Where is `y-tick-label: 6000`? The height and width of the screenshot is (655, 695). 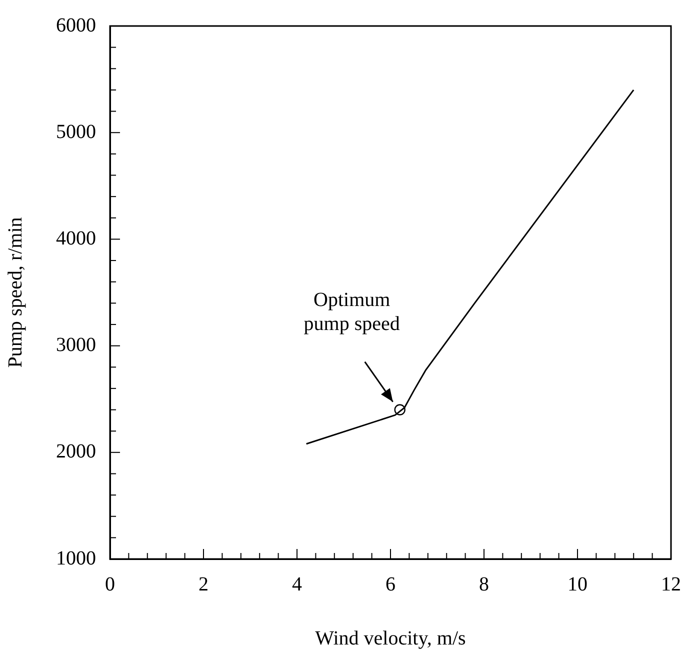 y-tick-label: 6000 is located at coordinates (76, 25).